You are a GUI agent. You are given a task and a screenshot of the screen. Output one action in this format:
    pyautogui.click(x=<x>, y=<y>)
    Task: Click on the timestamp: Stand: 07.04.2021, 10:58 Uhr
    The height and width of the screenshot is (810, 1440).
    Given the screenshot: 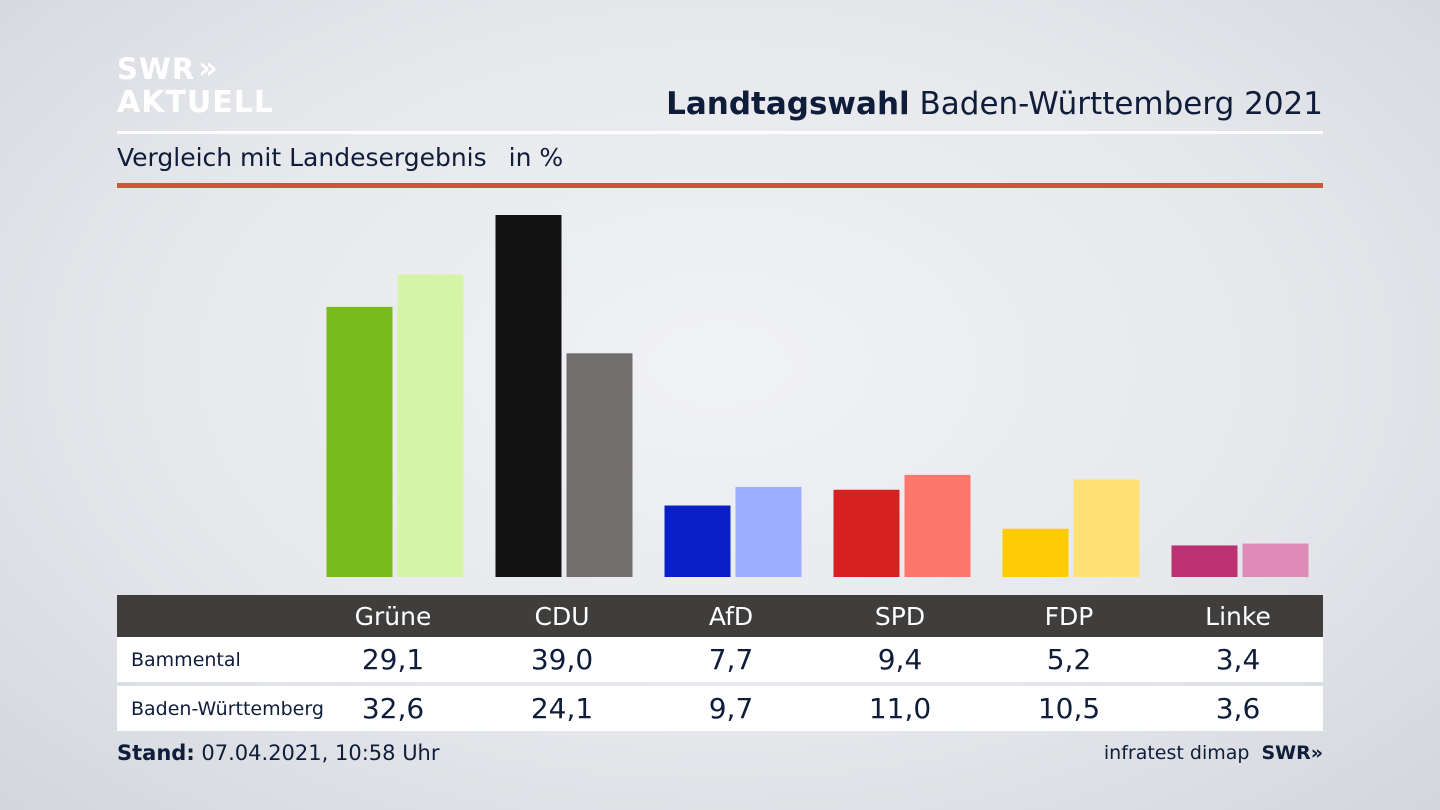 What is the action you would take?
    pyautogui.click(x=278, y=753)
    